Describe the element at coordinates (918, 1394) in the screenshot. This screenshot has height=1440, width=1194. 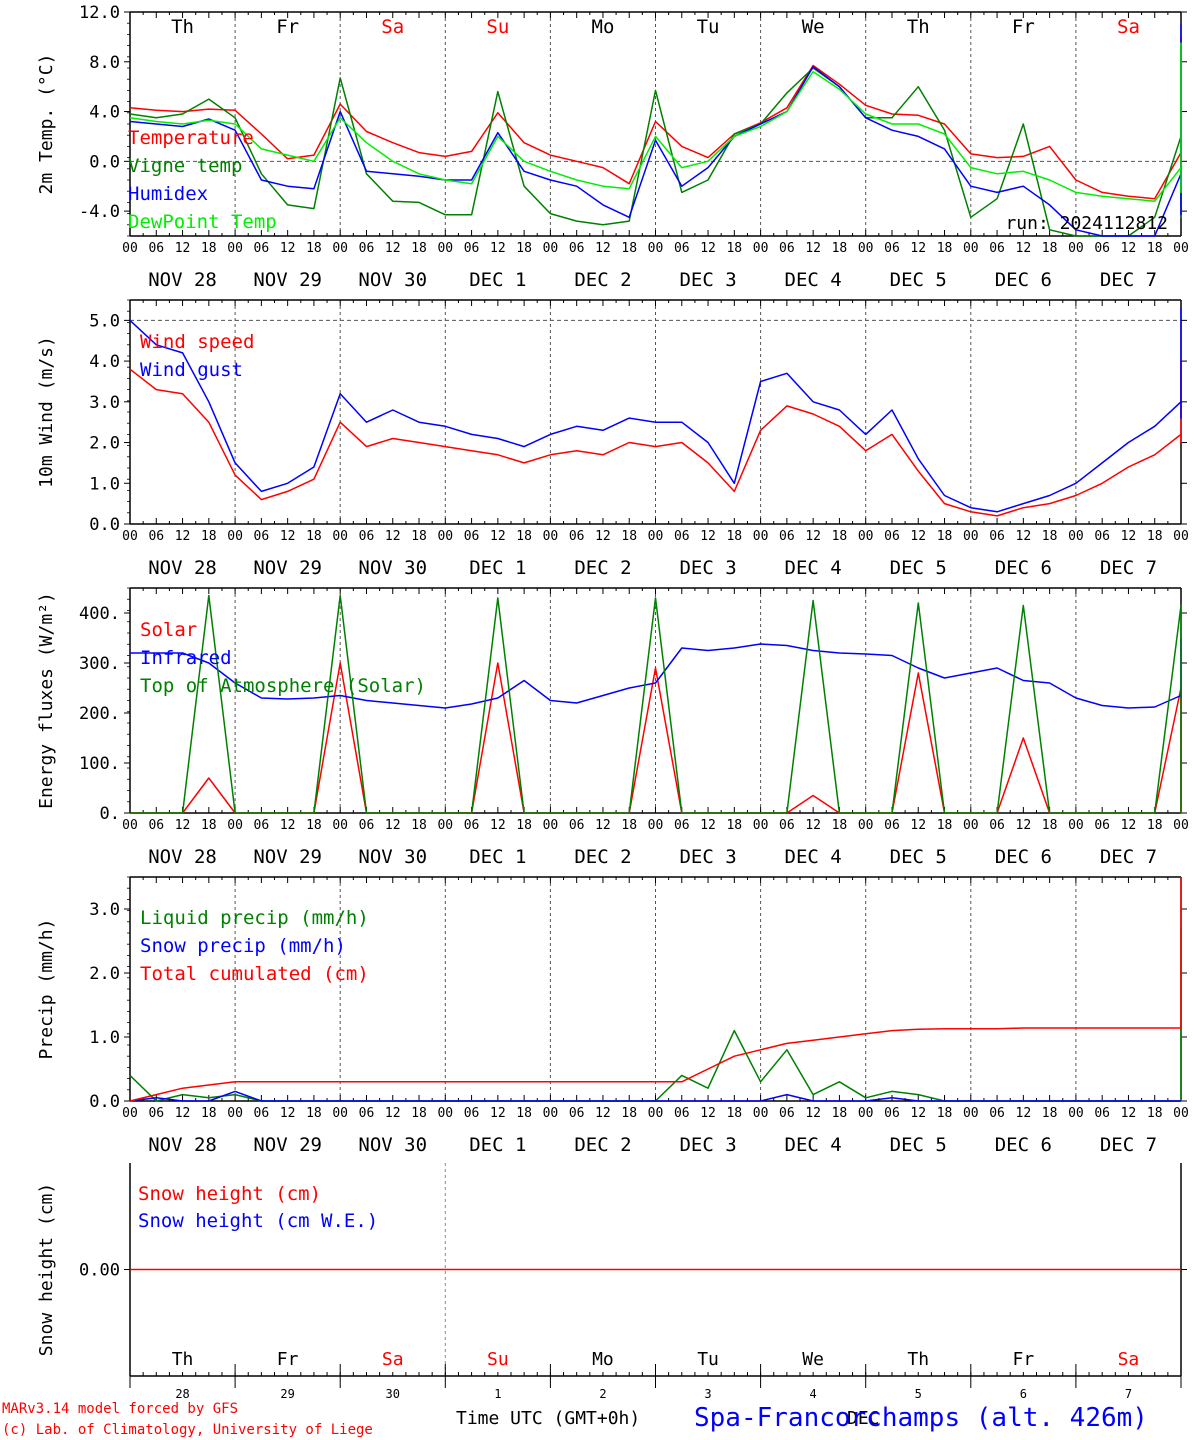
I see `day-number-label: 5` at that location.